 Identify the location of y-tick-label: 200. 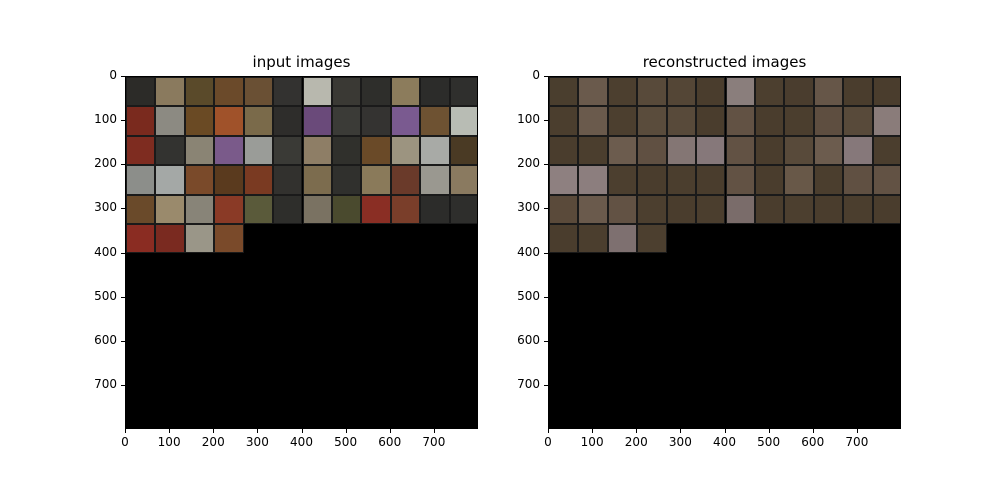
(105, 163).